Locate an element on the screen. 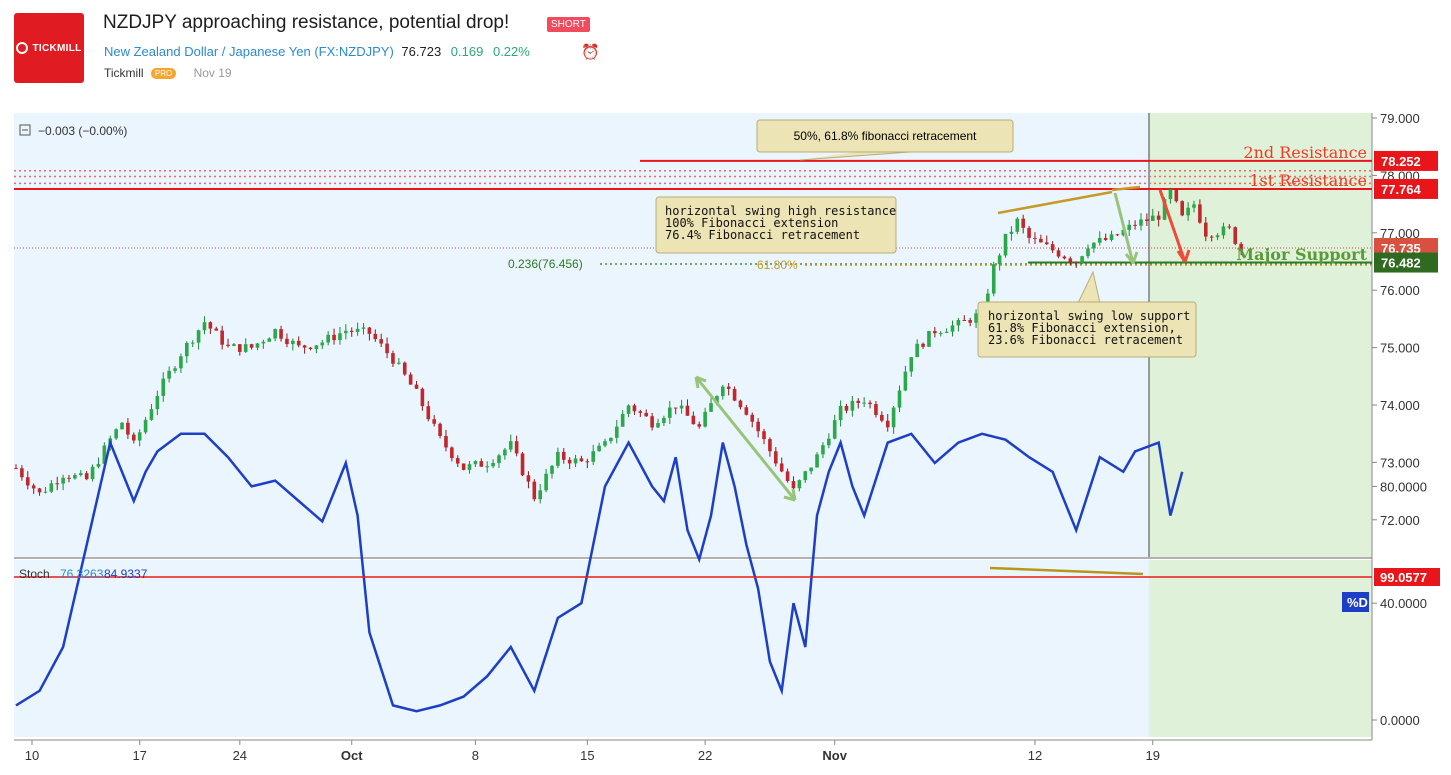 The height and width of the screenshot is (775, 1451). instrument-symbol: (FX:NZDJPY) is located at coordinates (354, 51).